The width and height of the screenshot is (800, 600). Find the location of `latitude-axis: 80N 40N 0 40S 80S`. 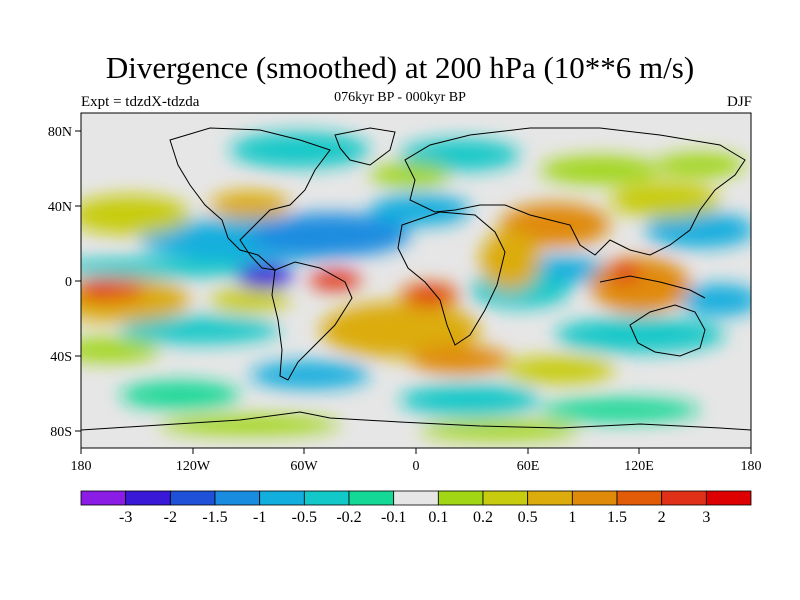

latitude-axis: 80N 40N 0 40S 80S is located at coordinates (64, 282).